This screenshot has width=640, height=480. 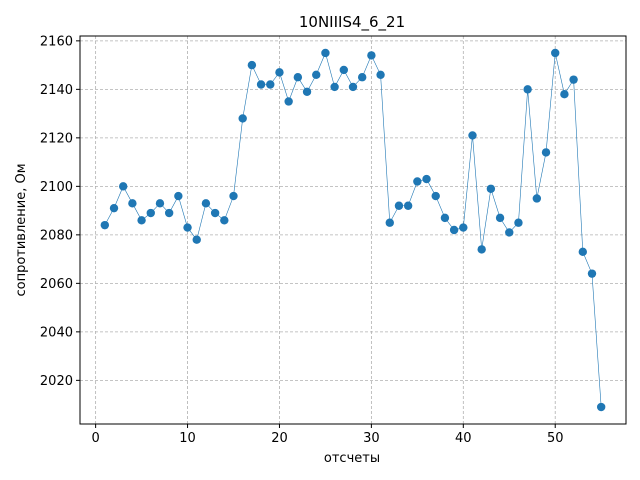 I want to click on y-tick-label: 2060, so click(x=56, y=284).